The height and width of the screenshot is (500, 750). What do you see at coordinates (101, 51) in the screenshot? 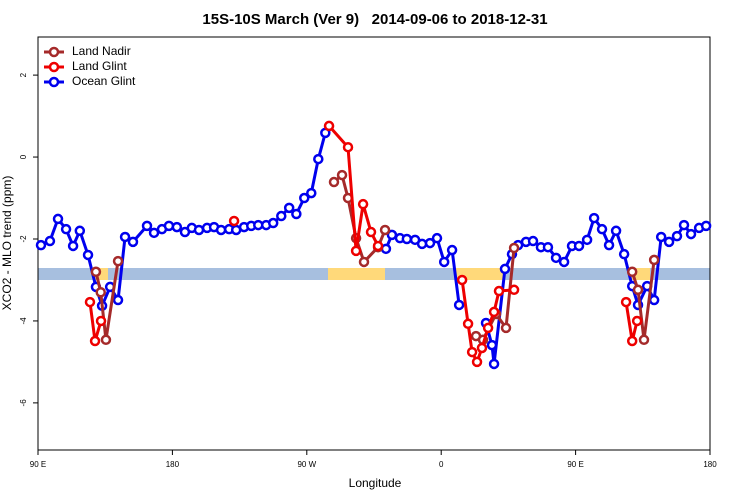
I see `legend-label: Land Nadir` at bounding box center [101, 51].